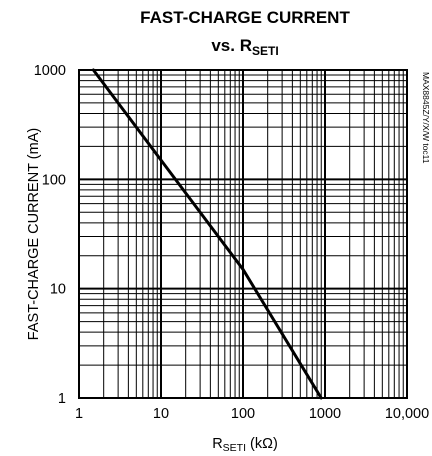 The width and height of the screenshot is (432, 456). What do you see at coordinates (325, 414) in the screenshot?
I see `x-tick-label: 1000` at bounding box center [325, 414].